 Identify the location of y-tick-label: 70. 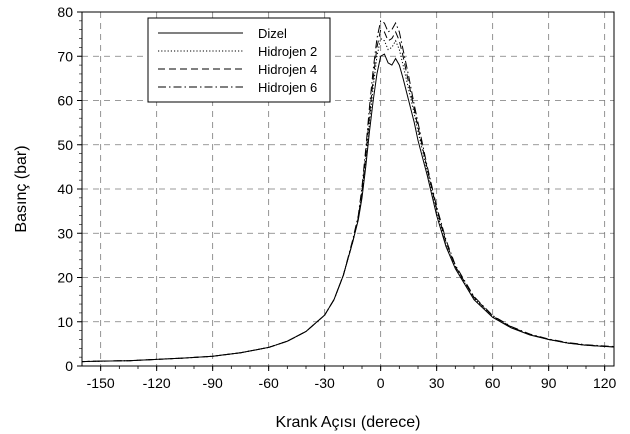
(65, 56).